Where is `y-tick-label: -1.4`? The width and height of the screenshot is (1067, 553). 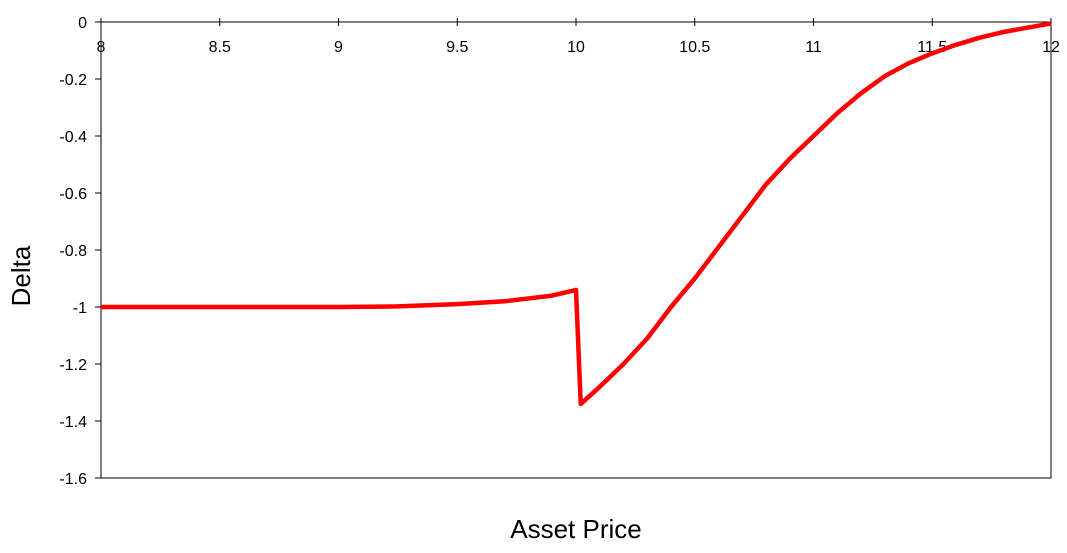
y-tick-label: -1.4 is located at coordinates (73, 422).